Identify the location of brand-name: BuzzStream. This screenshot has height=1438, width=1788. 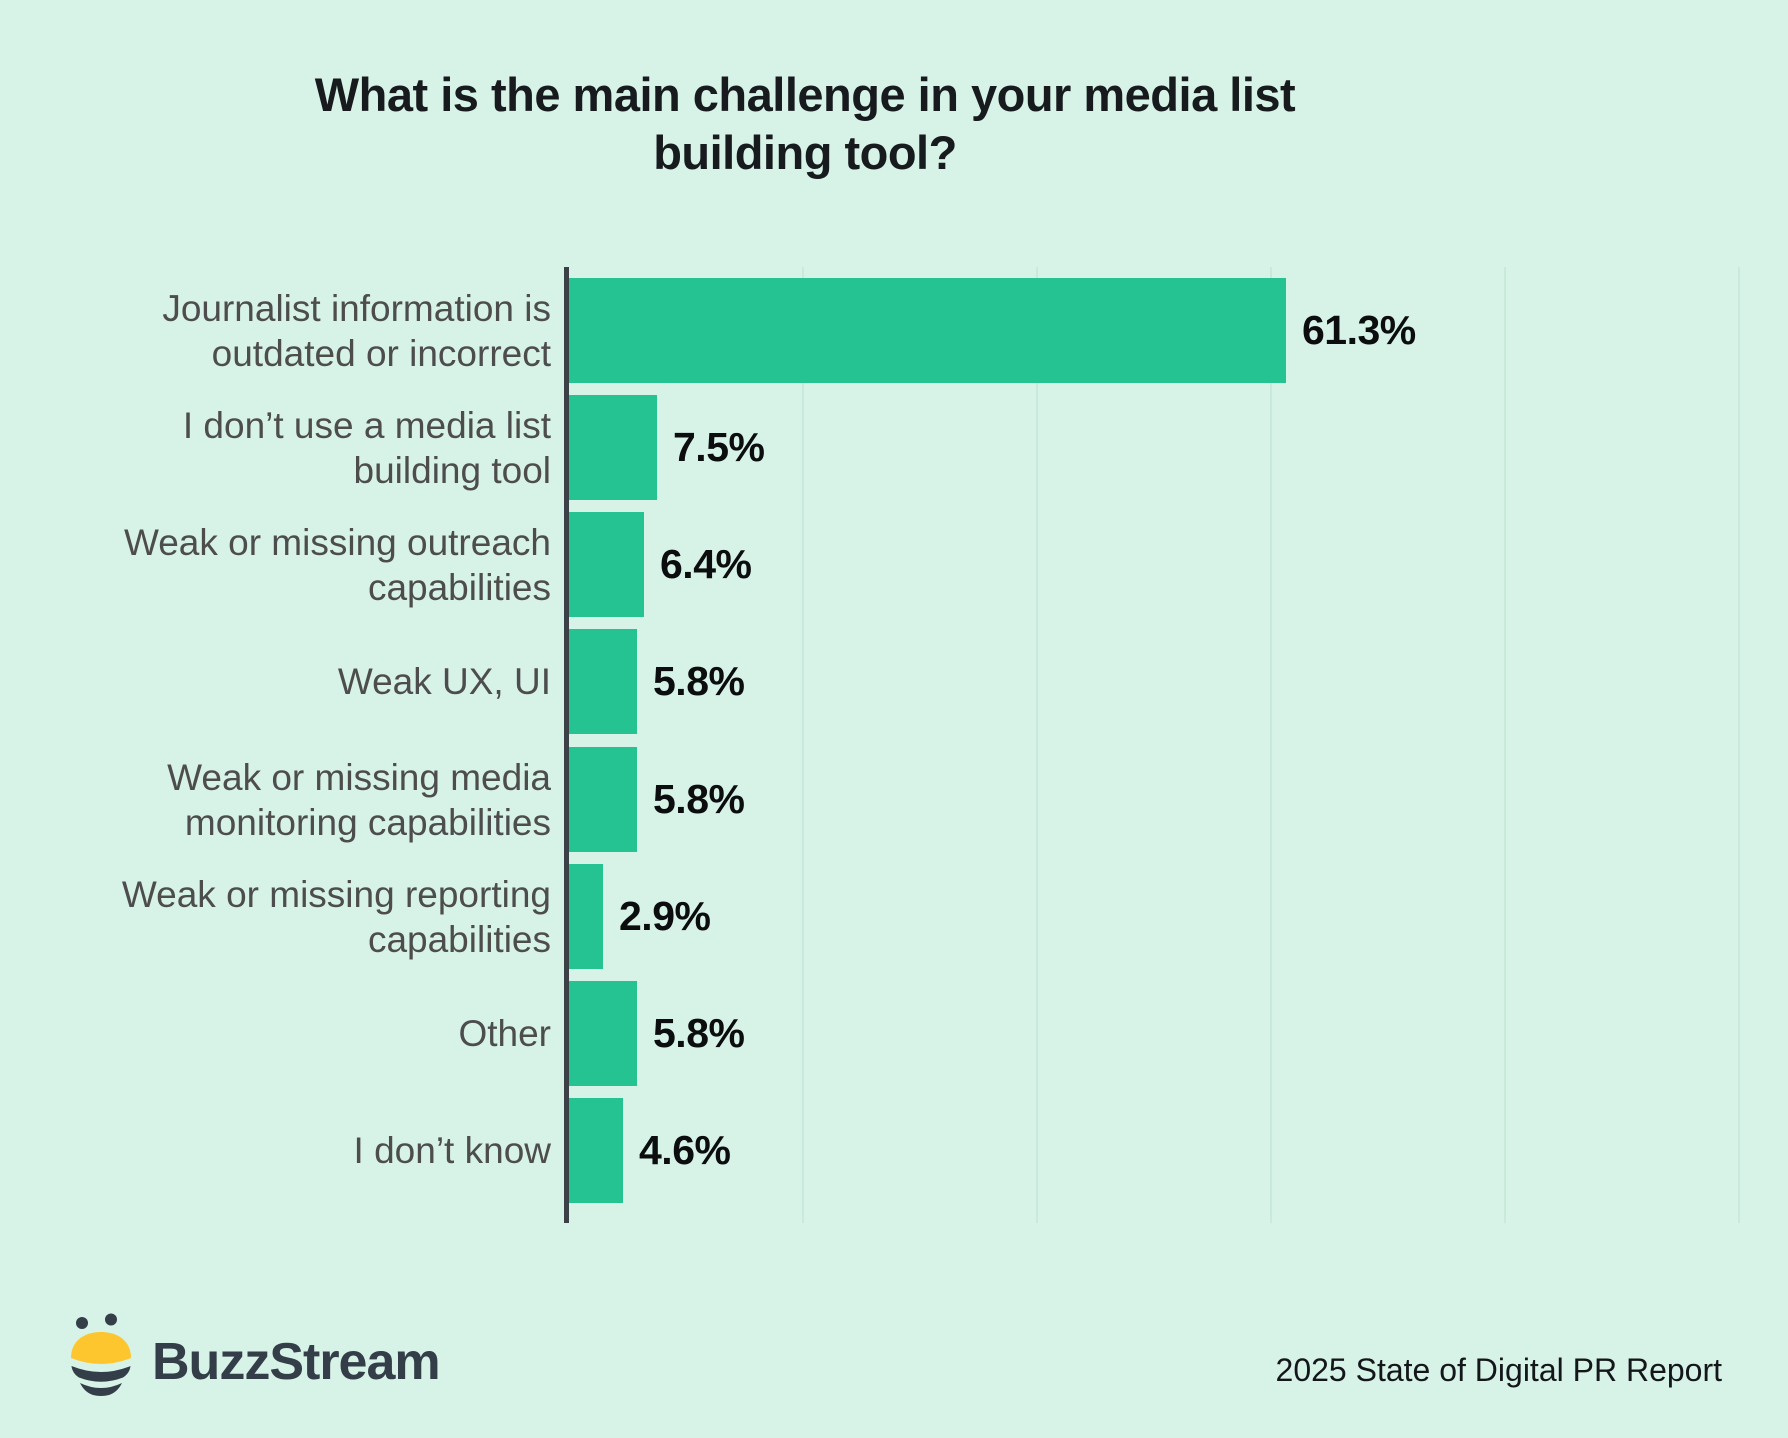
(296, 1362).